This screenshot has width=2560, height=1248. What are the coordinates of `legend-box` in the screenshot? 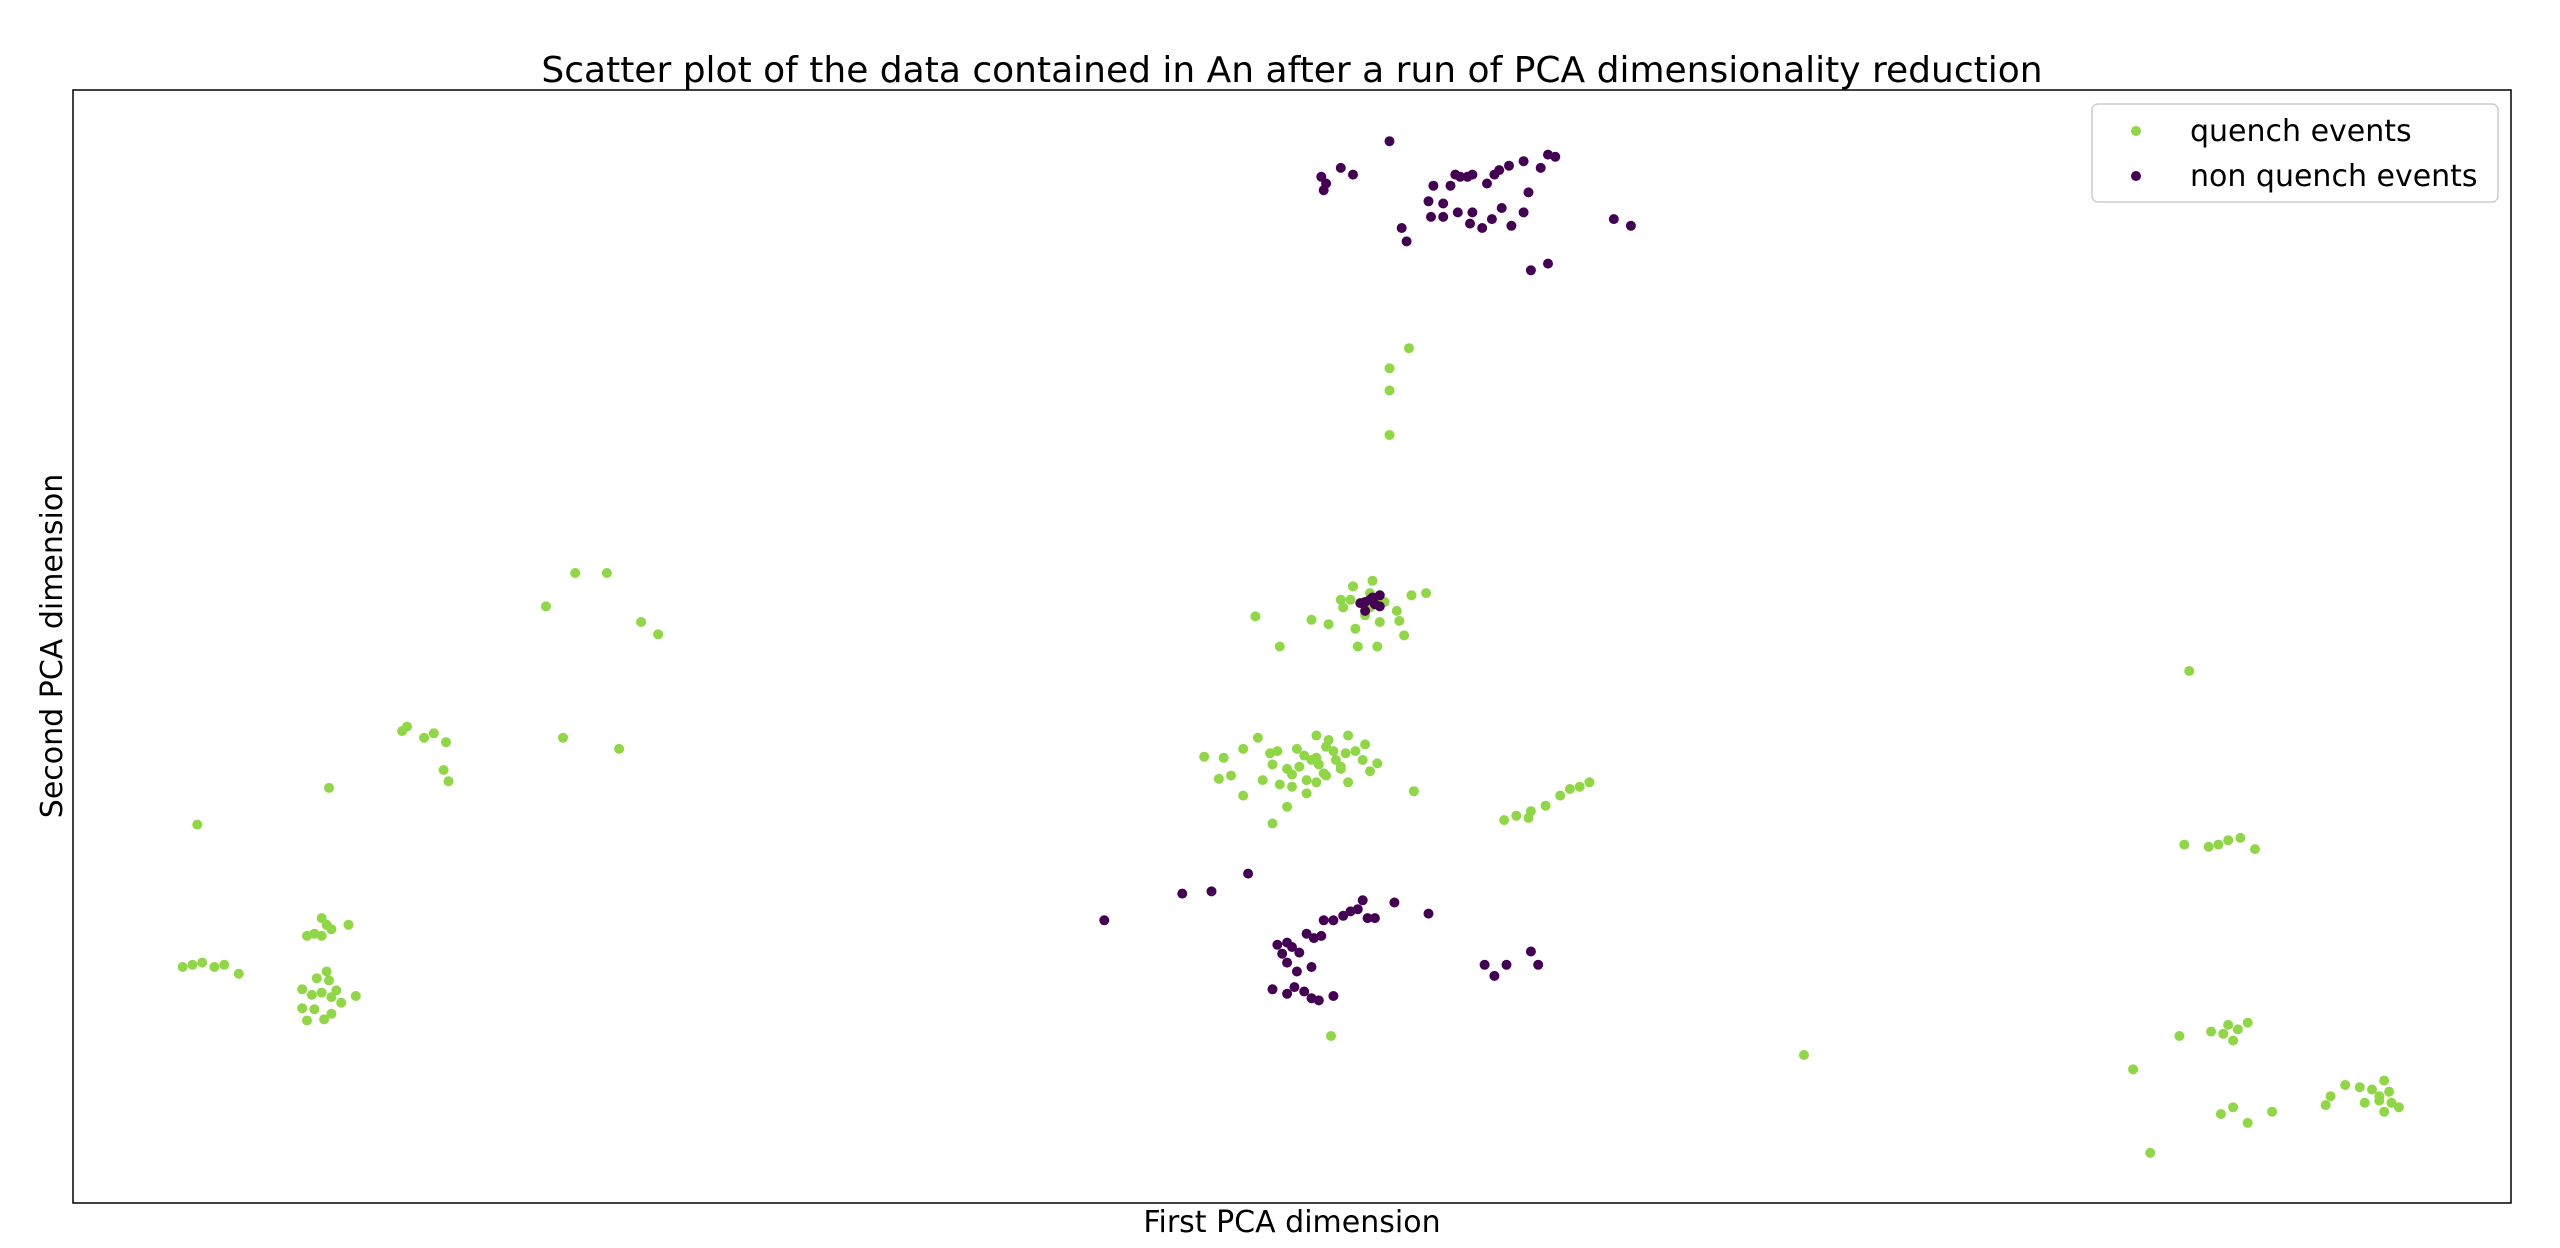 It's located at (2295, 153).